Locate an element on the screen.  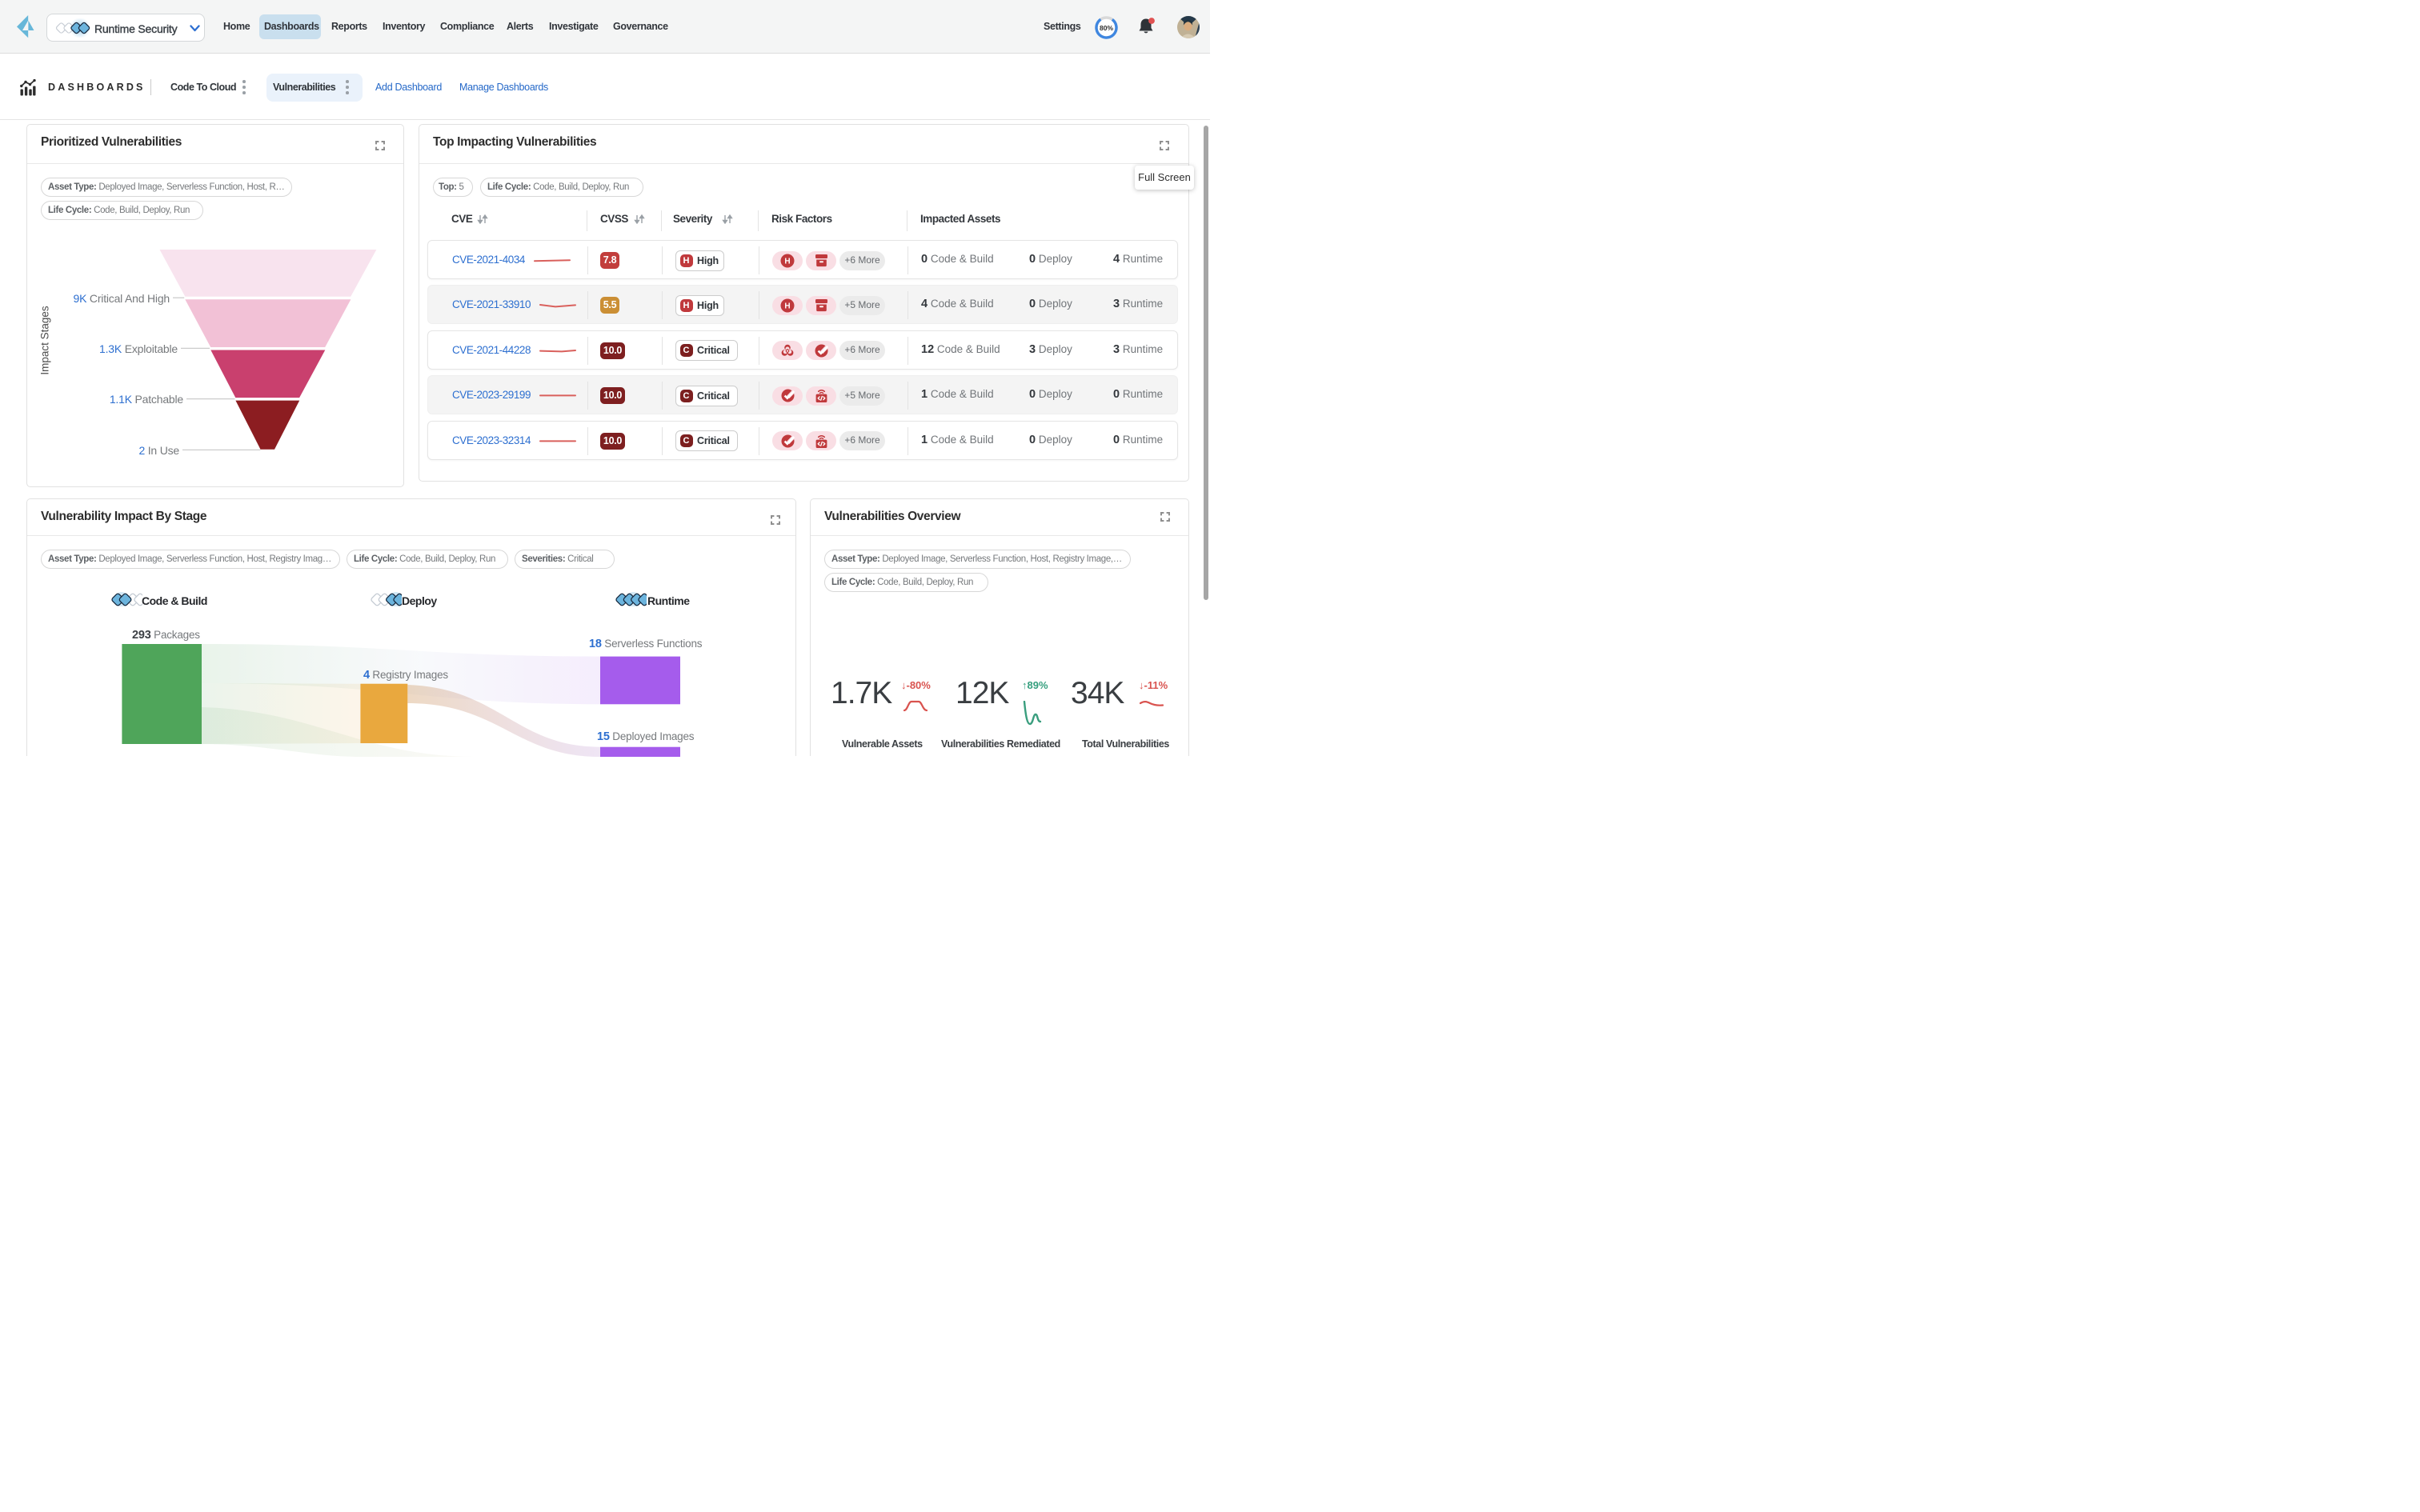
svg-text: 80% is located at coordinates (1106, 28).